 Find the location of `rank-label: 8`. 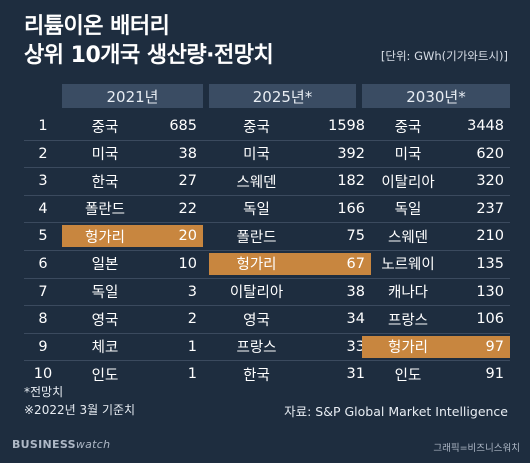

rank-label: 8 is located at coordinates (43, 319).